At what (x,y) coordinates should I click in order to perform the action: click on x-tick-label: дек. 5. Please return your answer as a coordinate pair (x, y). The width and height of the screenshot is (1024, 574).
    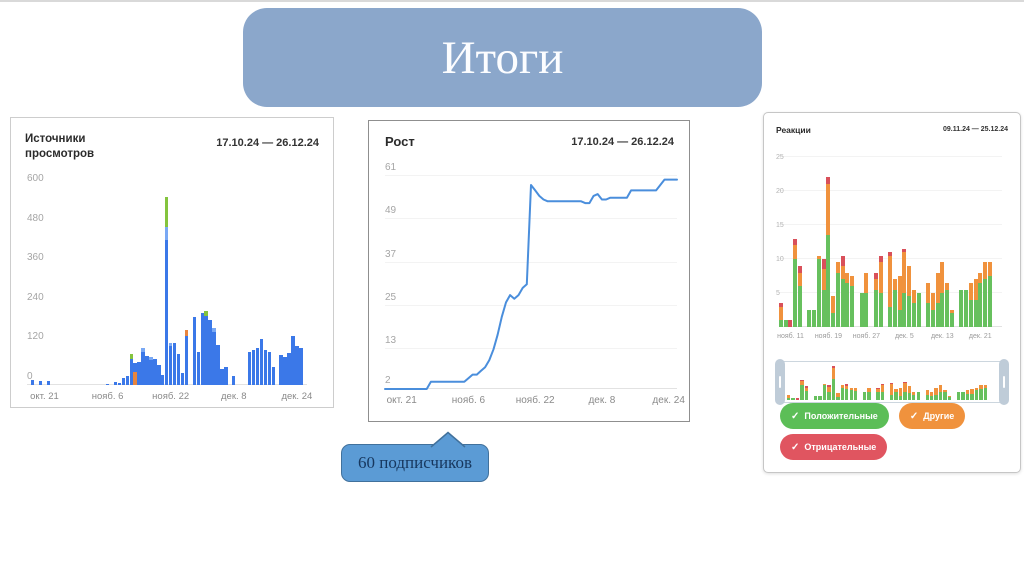
    Looking at the image, I should click on (904, 336).